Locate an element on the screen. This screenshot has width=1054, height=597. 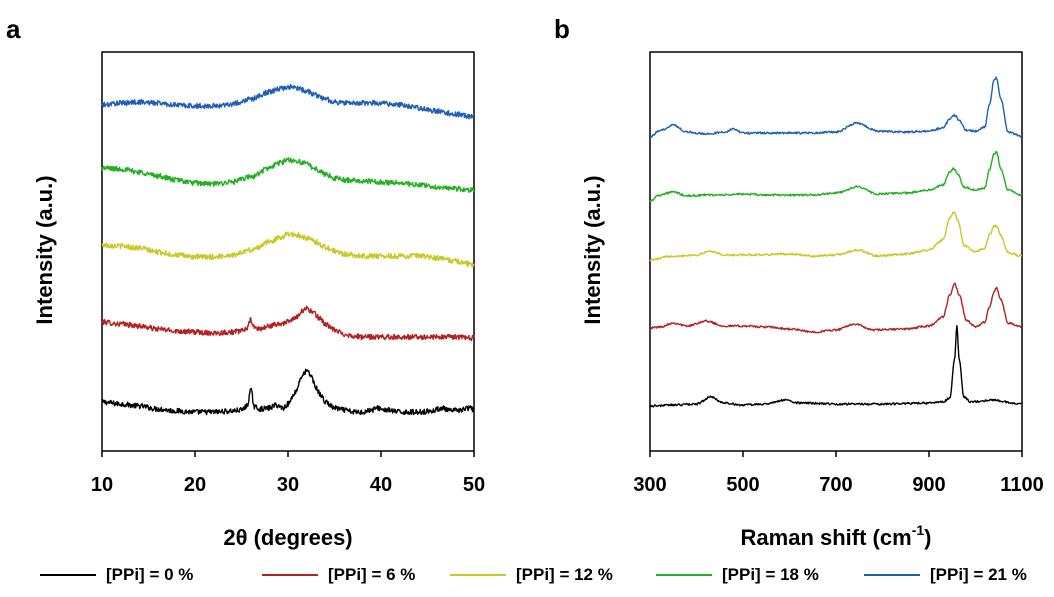
panel-b-y-axis-label: Intensity (a.u.) is located at coordinates (592, 249).